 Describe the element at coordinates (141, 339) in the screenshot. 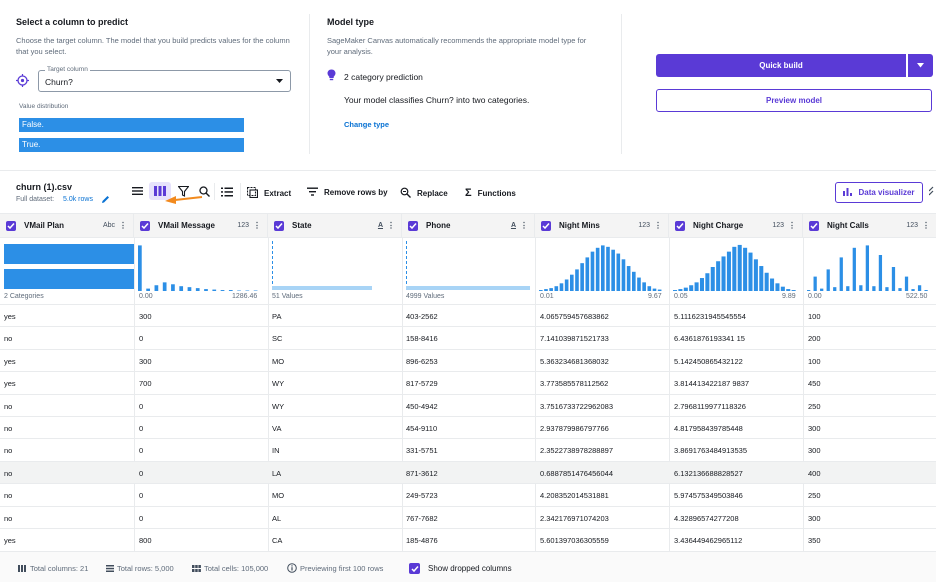

I see `table-cell: 0` at that location.